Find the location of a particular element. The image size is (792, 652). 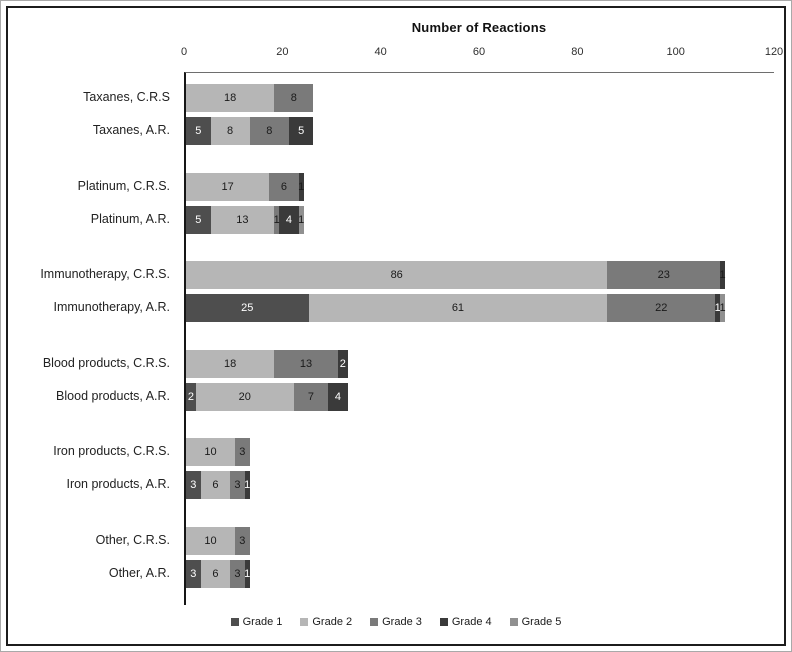

category-label: Other, C.R.S. is located at coordinates (132, 539).